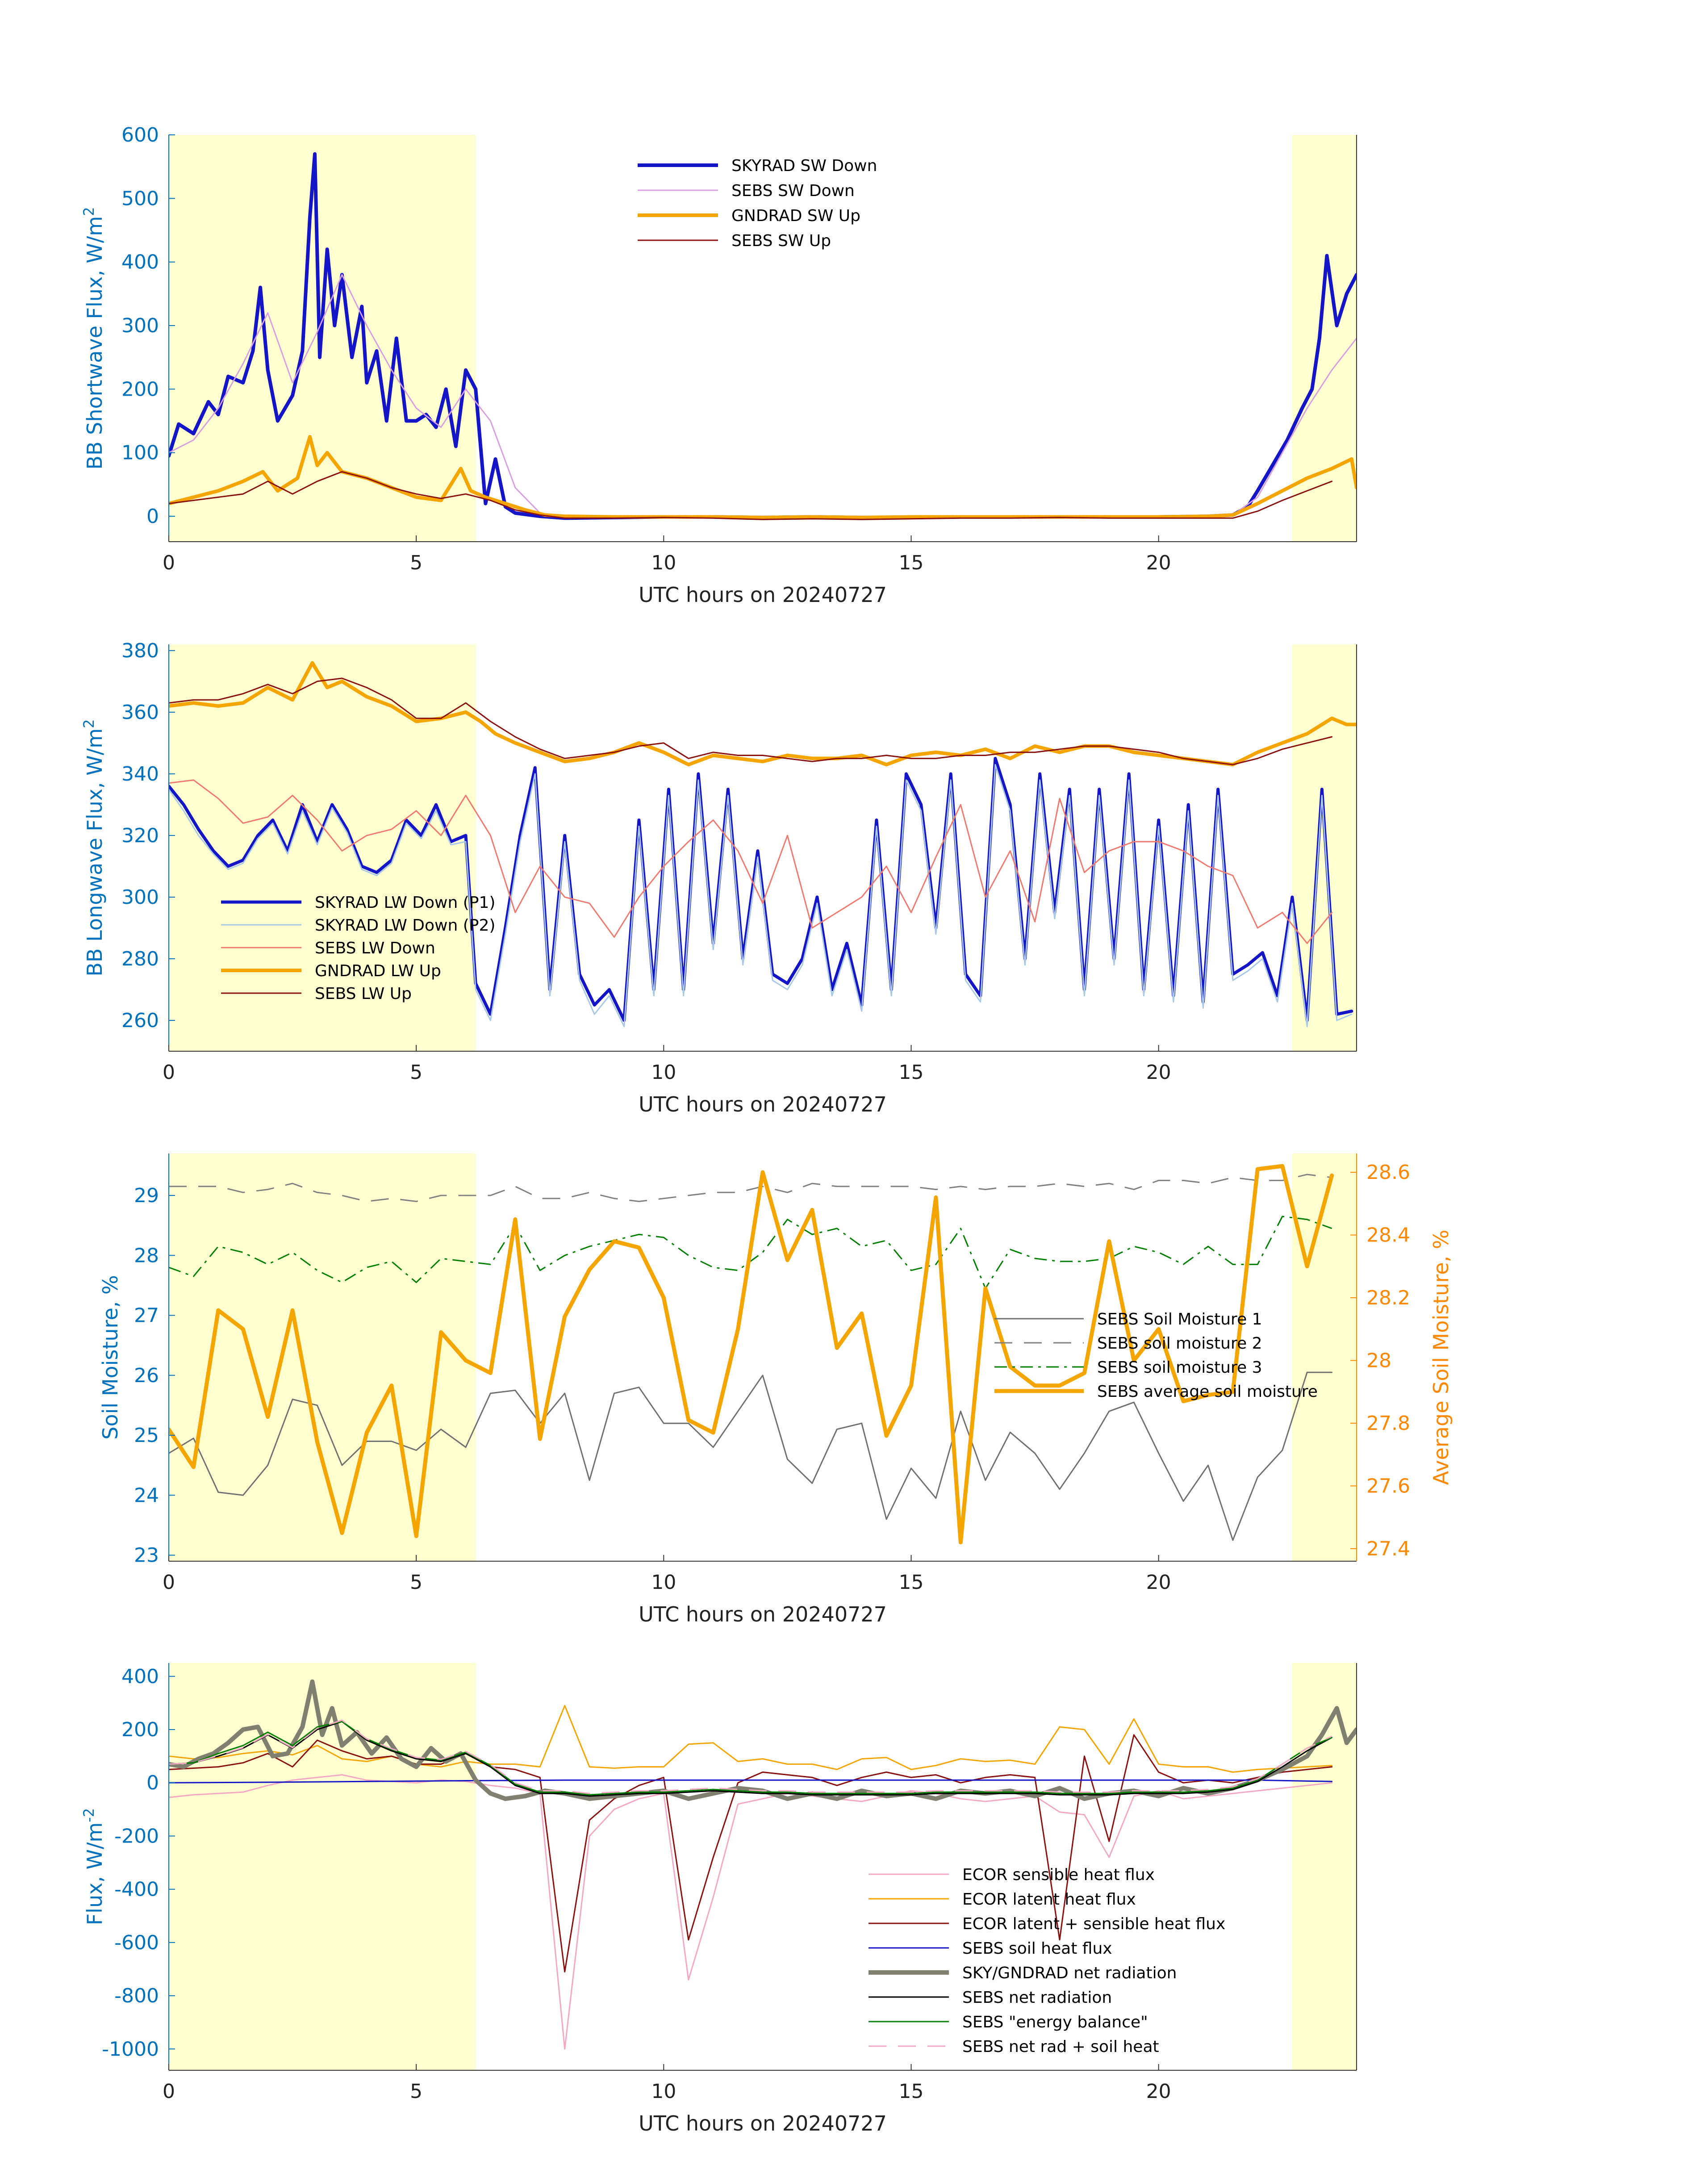  I want to click on y2-tick-label: 27.8, so click(1388, 1423).